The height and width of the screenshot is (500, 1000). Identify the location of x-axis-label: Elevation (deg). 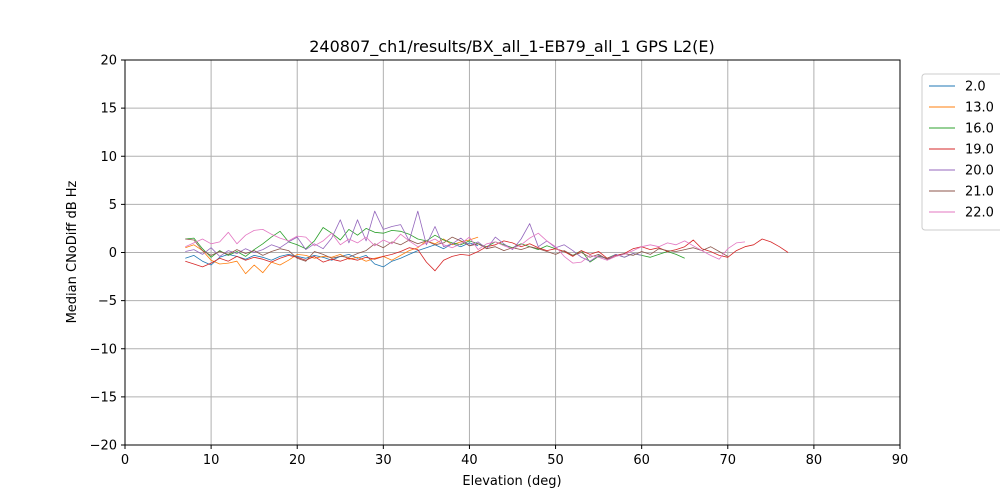
(511, 481).